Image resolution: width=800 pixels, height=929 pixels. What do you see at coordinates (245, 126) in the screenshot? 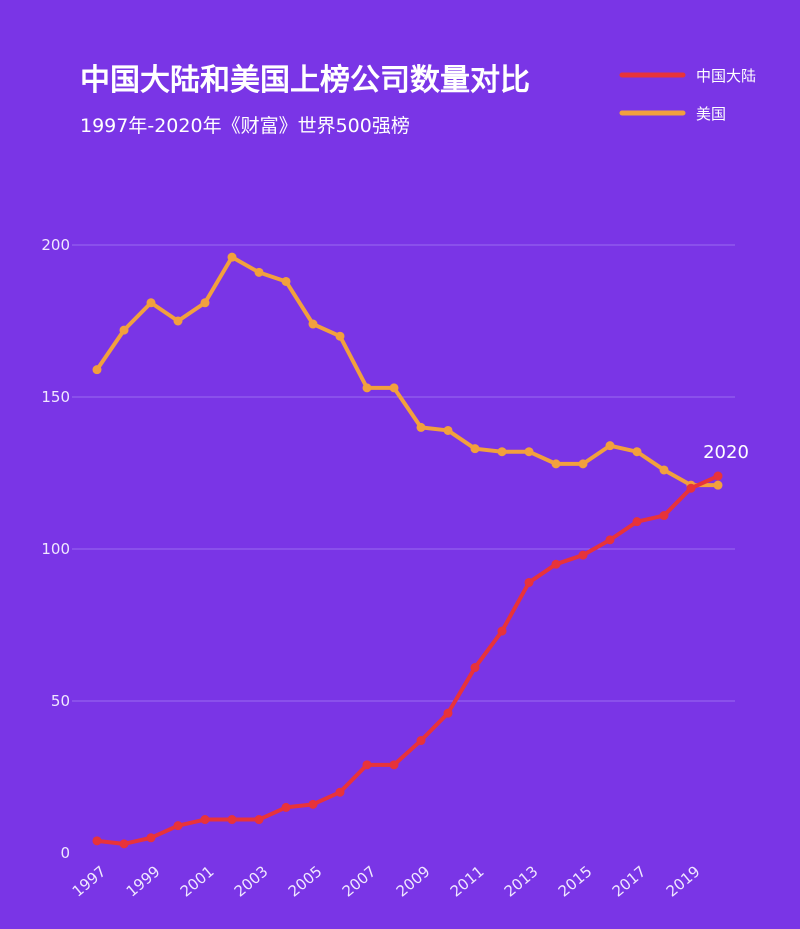
I see `chart-subtitle: 1997年-2020年《财富》世界500强榜` at bounding box center [245, 126].